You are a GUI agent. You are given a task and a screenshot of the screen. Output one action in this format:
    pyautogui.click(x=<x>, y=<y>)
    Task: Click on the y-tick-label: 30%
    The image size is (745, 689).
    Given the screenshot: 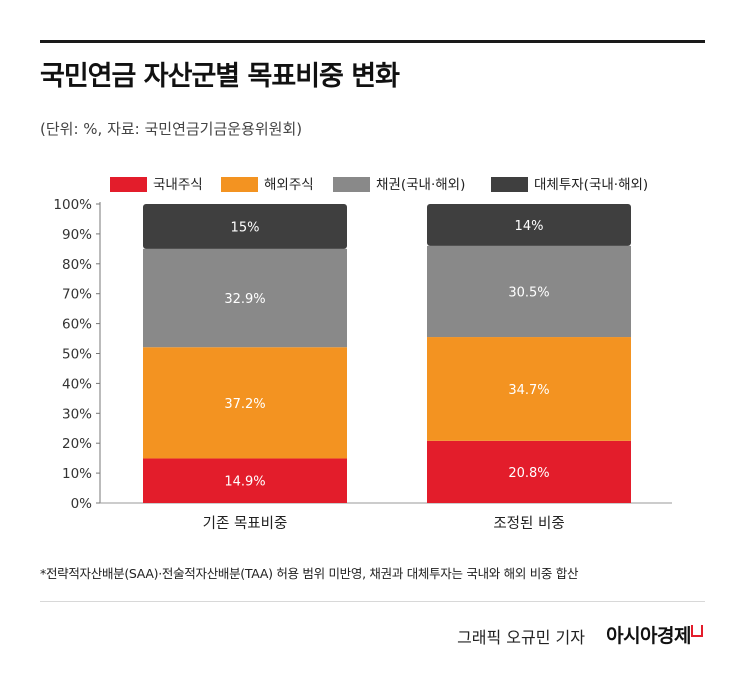 What is the action you would take?
    pyautogui.click(x=77, y=414)
    